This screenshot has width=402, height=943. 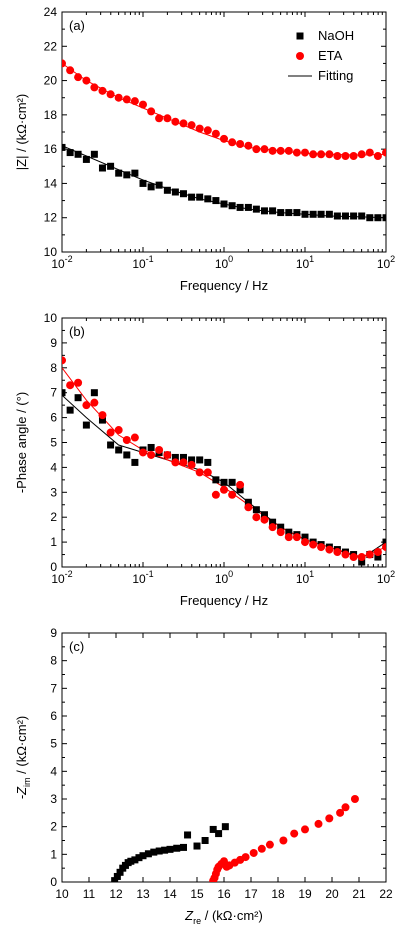 What do you see at coordinates (21, 747) in the screenshot?
I see `y-axis-label-unit: / (kΩ·cm²)` at bounding box center [21, 747].